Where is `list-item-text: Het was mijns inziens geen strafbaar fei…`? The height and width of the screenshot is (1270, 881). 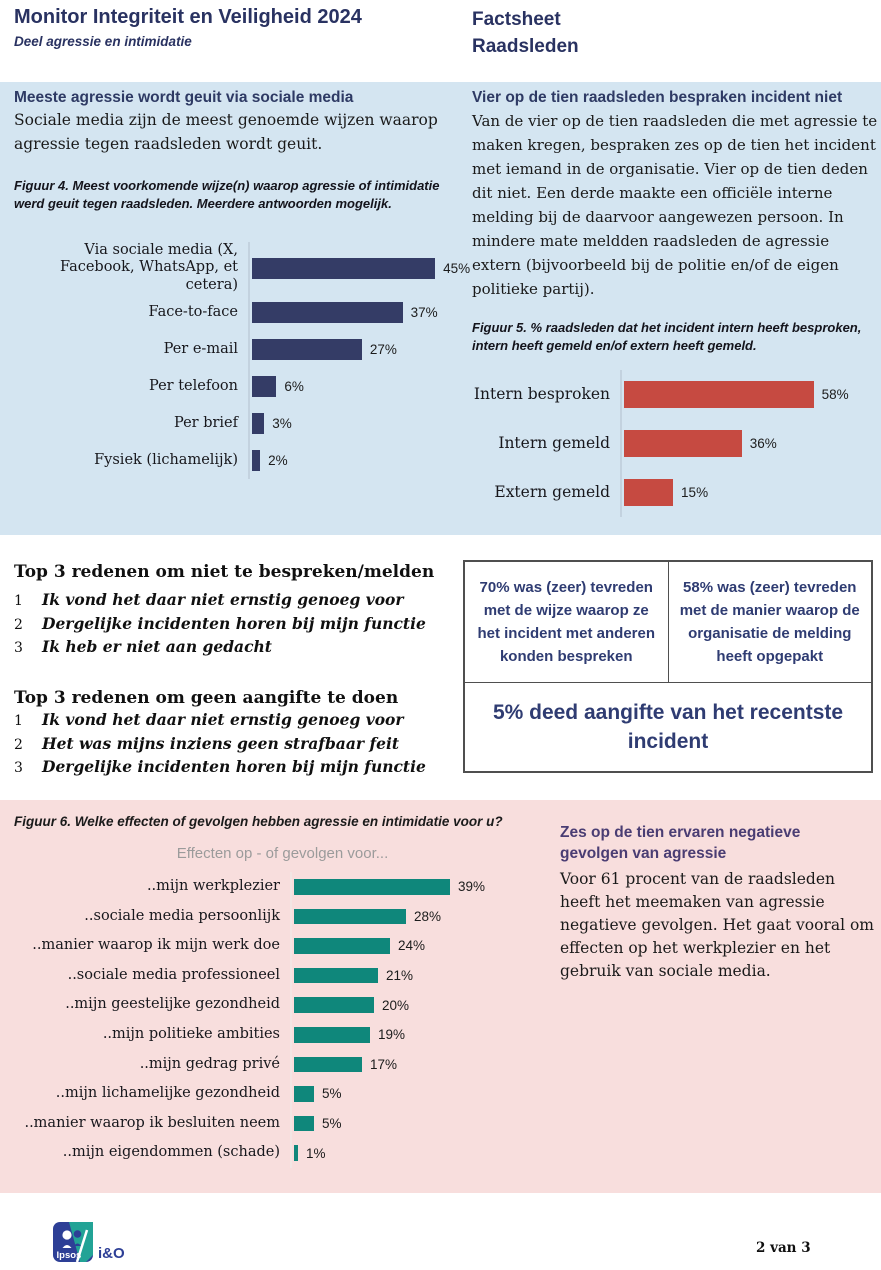 list-item-text: Het was mijns inziens geen strafbaar fei… is located at coordinates (221, 743).